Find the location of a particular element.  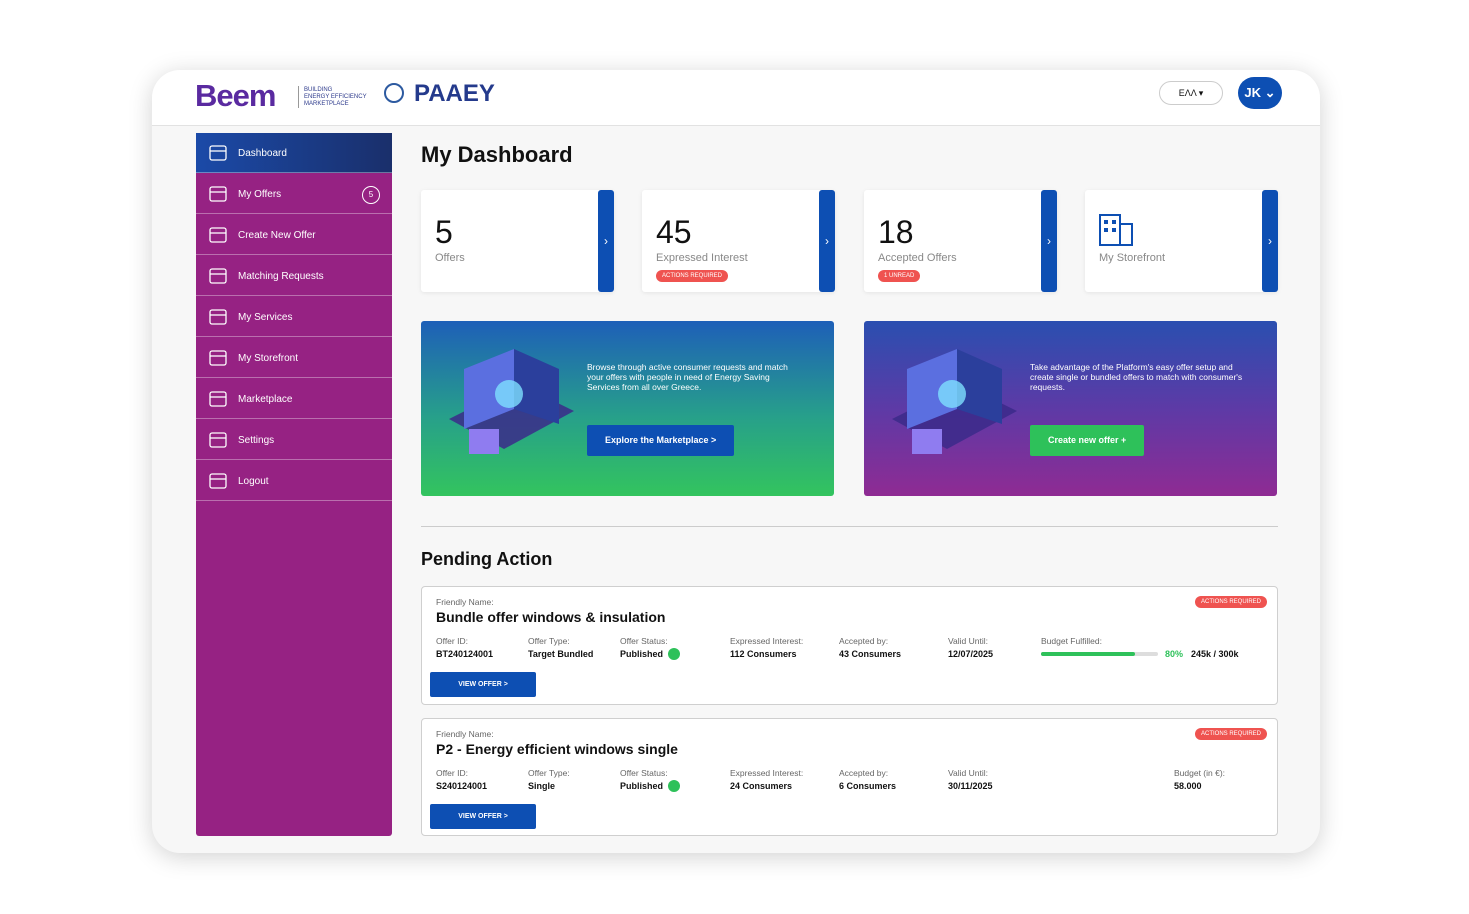

field-label: Offer Status: is located at coordinates (644, 773).